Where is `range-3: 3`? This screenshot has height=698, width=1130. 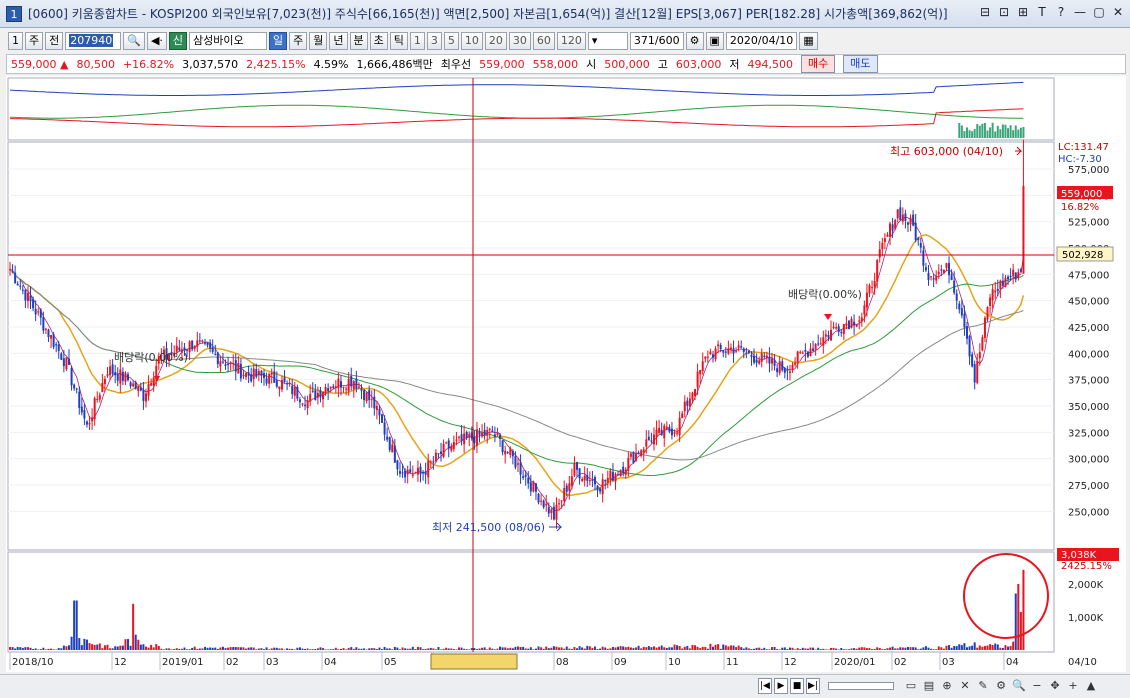 range-3: 3 is located at coordinates (434, 41).